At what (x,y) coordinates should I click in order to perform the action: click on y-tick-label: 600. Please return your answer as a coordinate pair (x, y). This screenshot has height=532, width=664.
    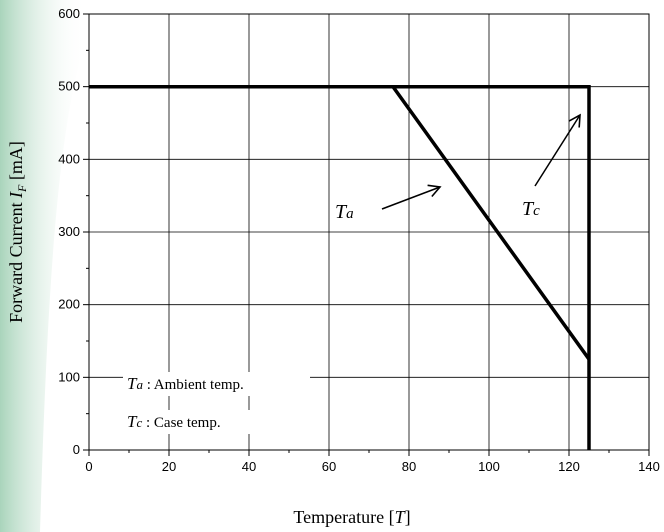
    Looking at the image, I should click on (69, 13).